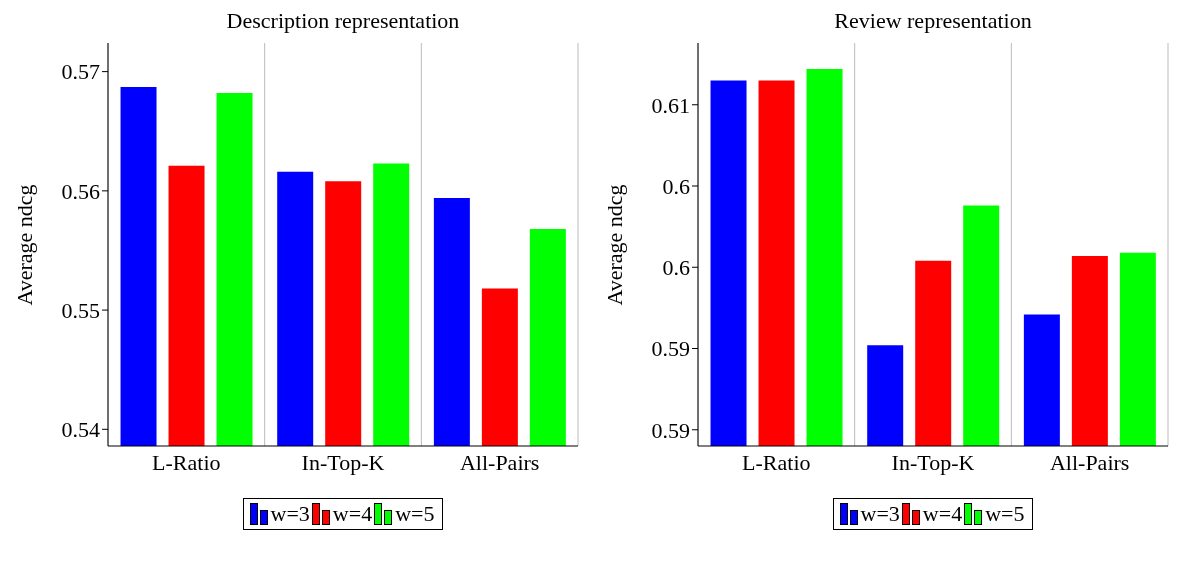  I want to click on chart-title: Description representation, so click(343, 21).